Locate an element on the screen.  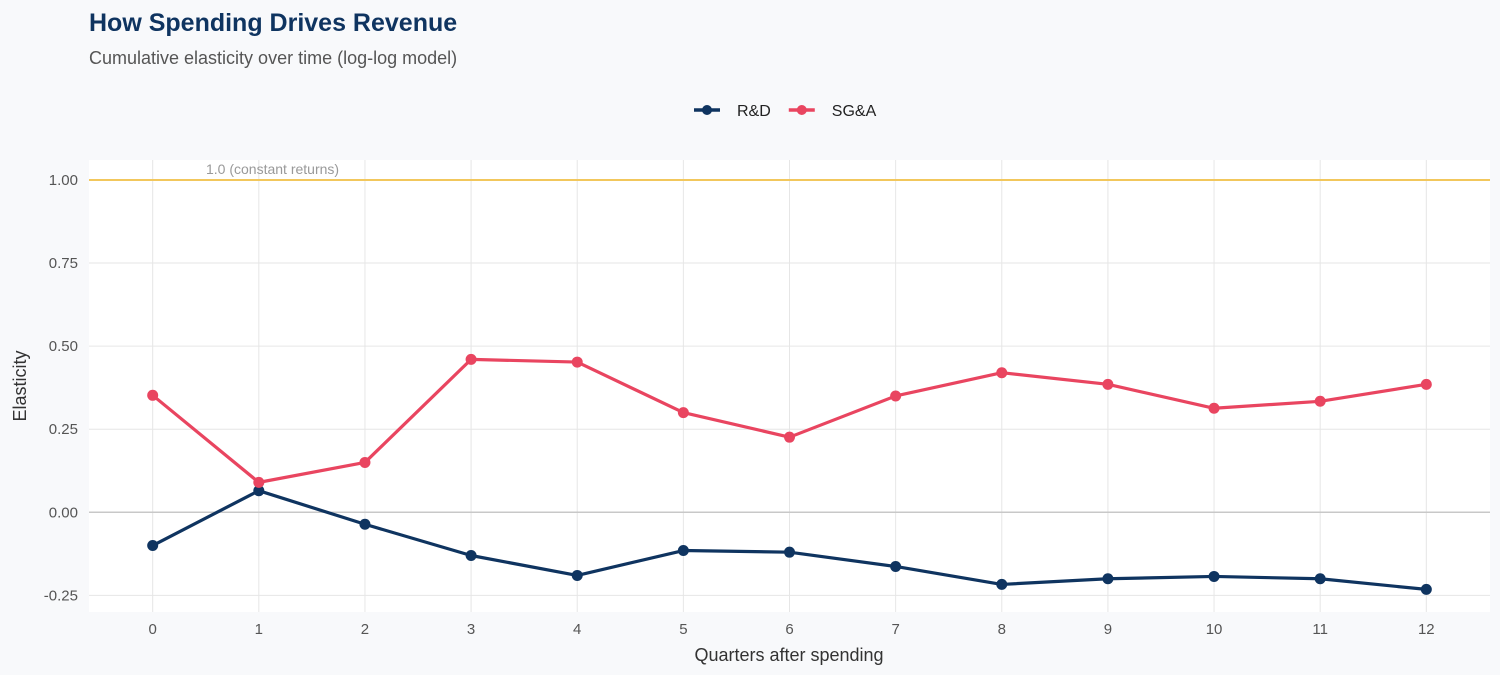
y-tick-label: 0.50 is located at coordinates (63, 346).